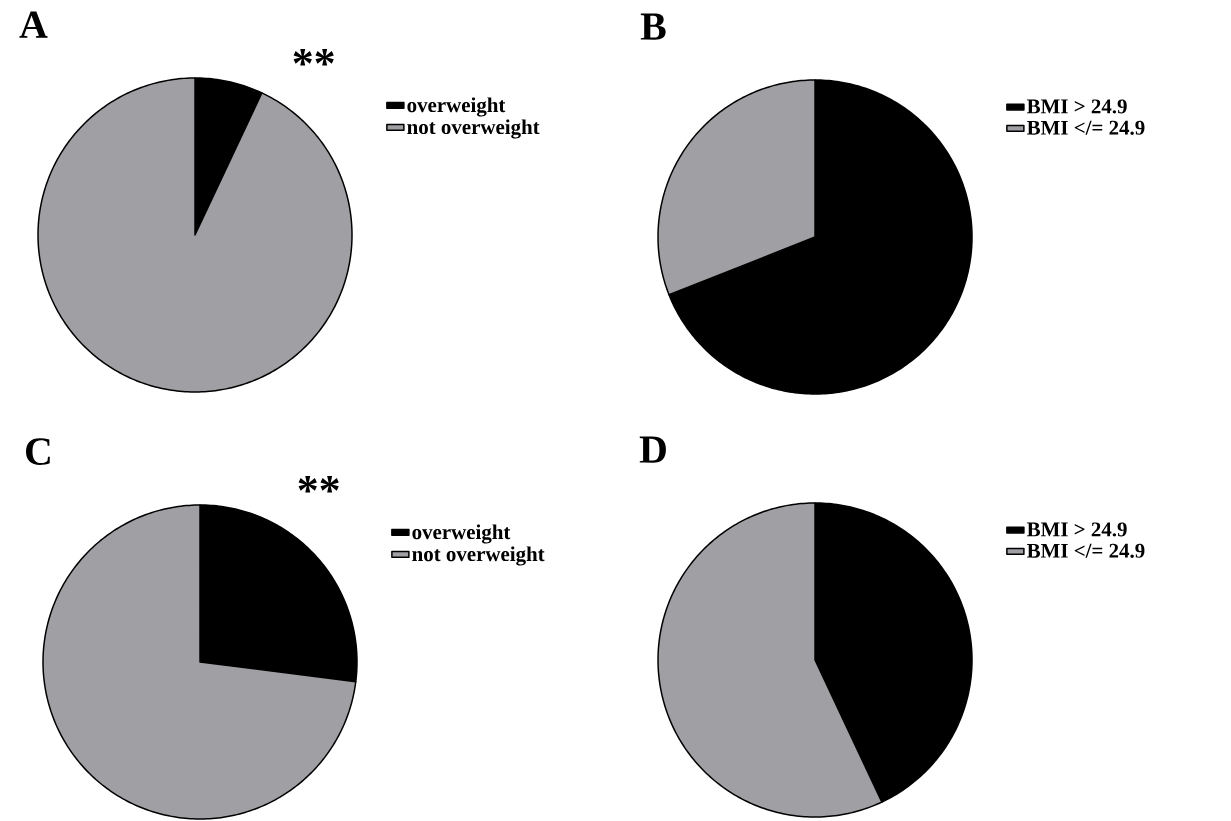 The width and height of the screenshot is (1231, 821). What do you see at coordinates (652, 449) in the screenshot?
I see `chart-title: D` at bounding box center [652, 449].